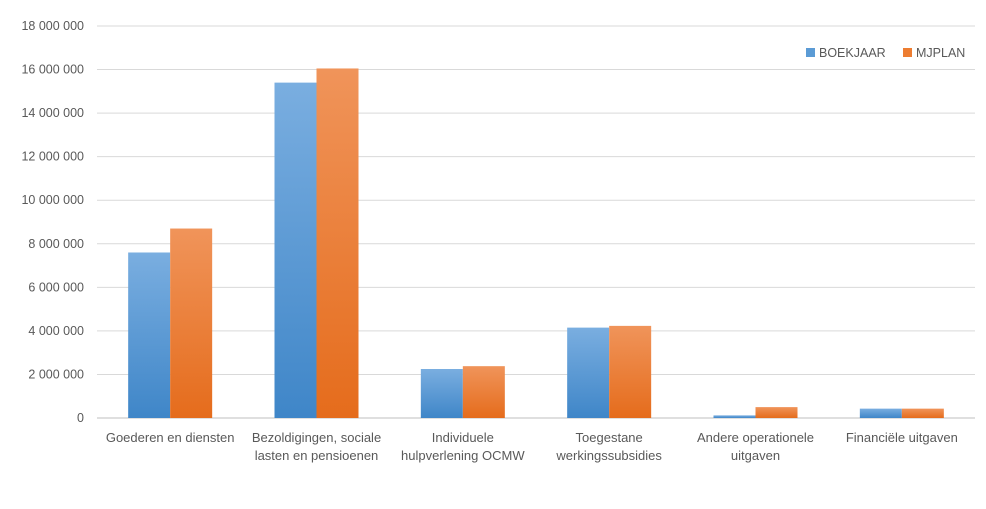 This screenshot has width=986, height=509. What do you see at coordinates (755, 437) in the screenshot?
I see `x-category-label: Andere operationele` at bounding box center [755, 437].